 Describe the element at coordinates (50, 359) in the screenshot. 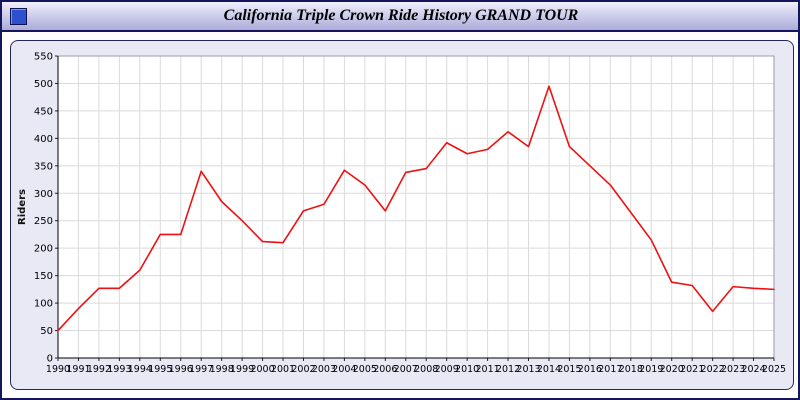

I see `y-tick-label: 0` at that location.